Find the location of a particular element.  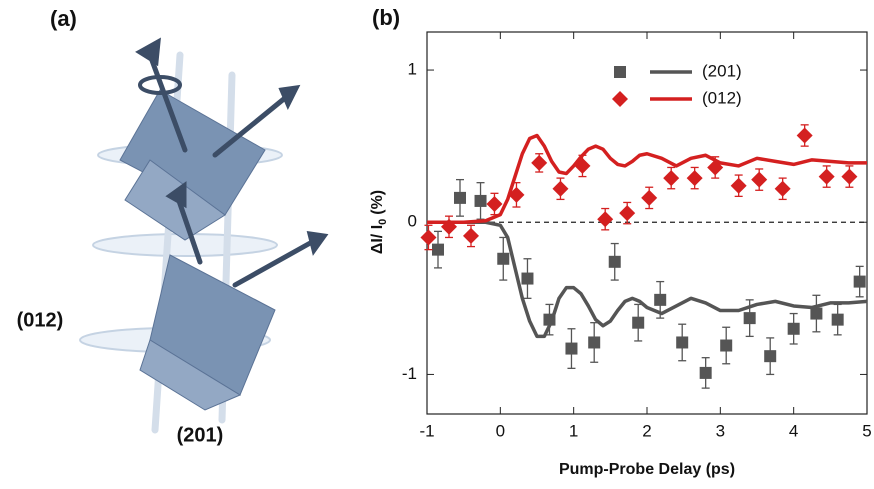

panel-label: (b) is located at coordinates (386, 17).